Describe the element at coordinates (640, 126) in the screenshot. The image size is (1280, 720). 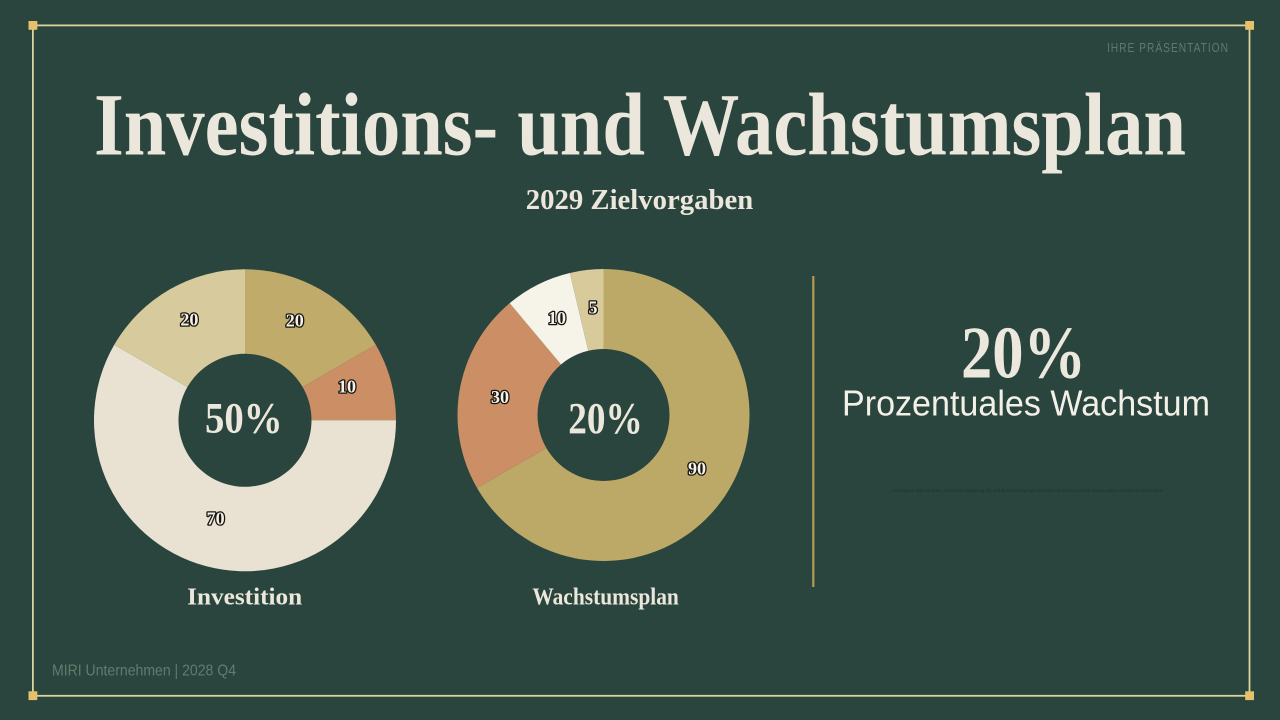
I see `svg-text:Investitions- und Wachstumspla: Investitions- und Wachstumsplan` at that location.